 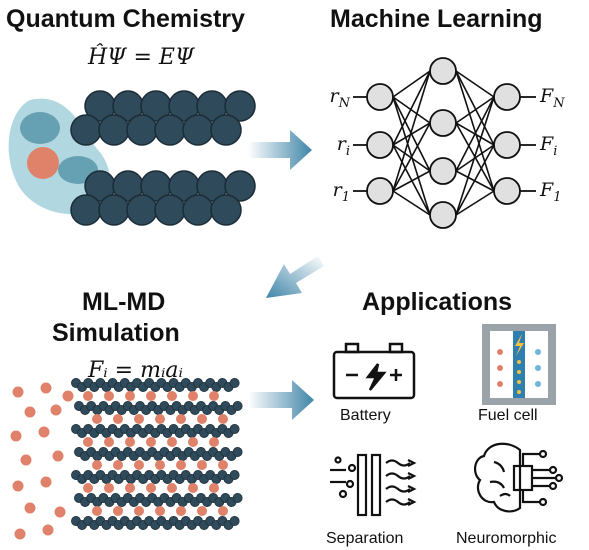 I want to click on applications-title: Applications, so click(x=437, y=302).